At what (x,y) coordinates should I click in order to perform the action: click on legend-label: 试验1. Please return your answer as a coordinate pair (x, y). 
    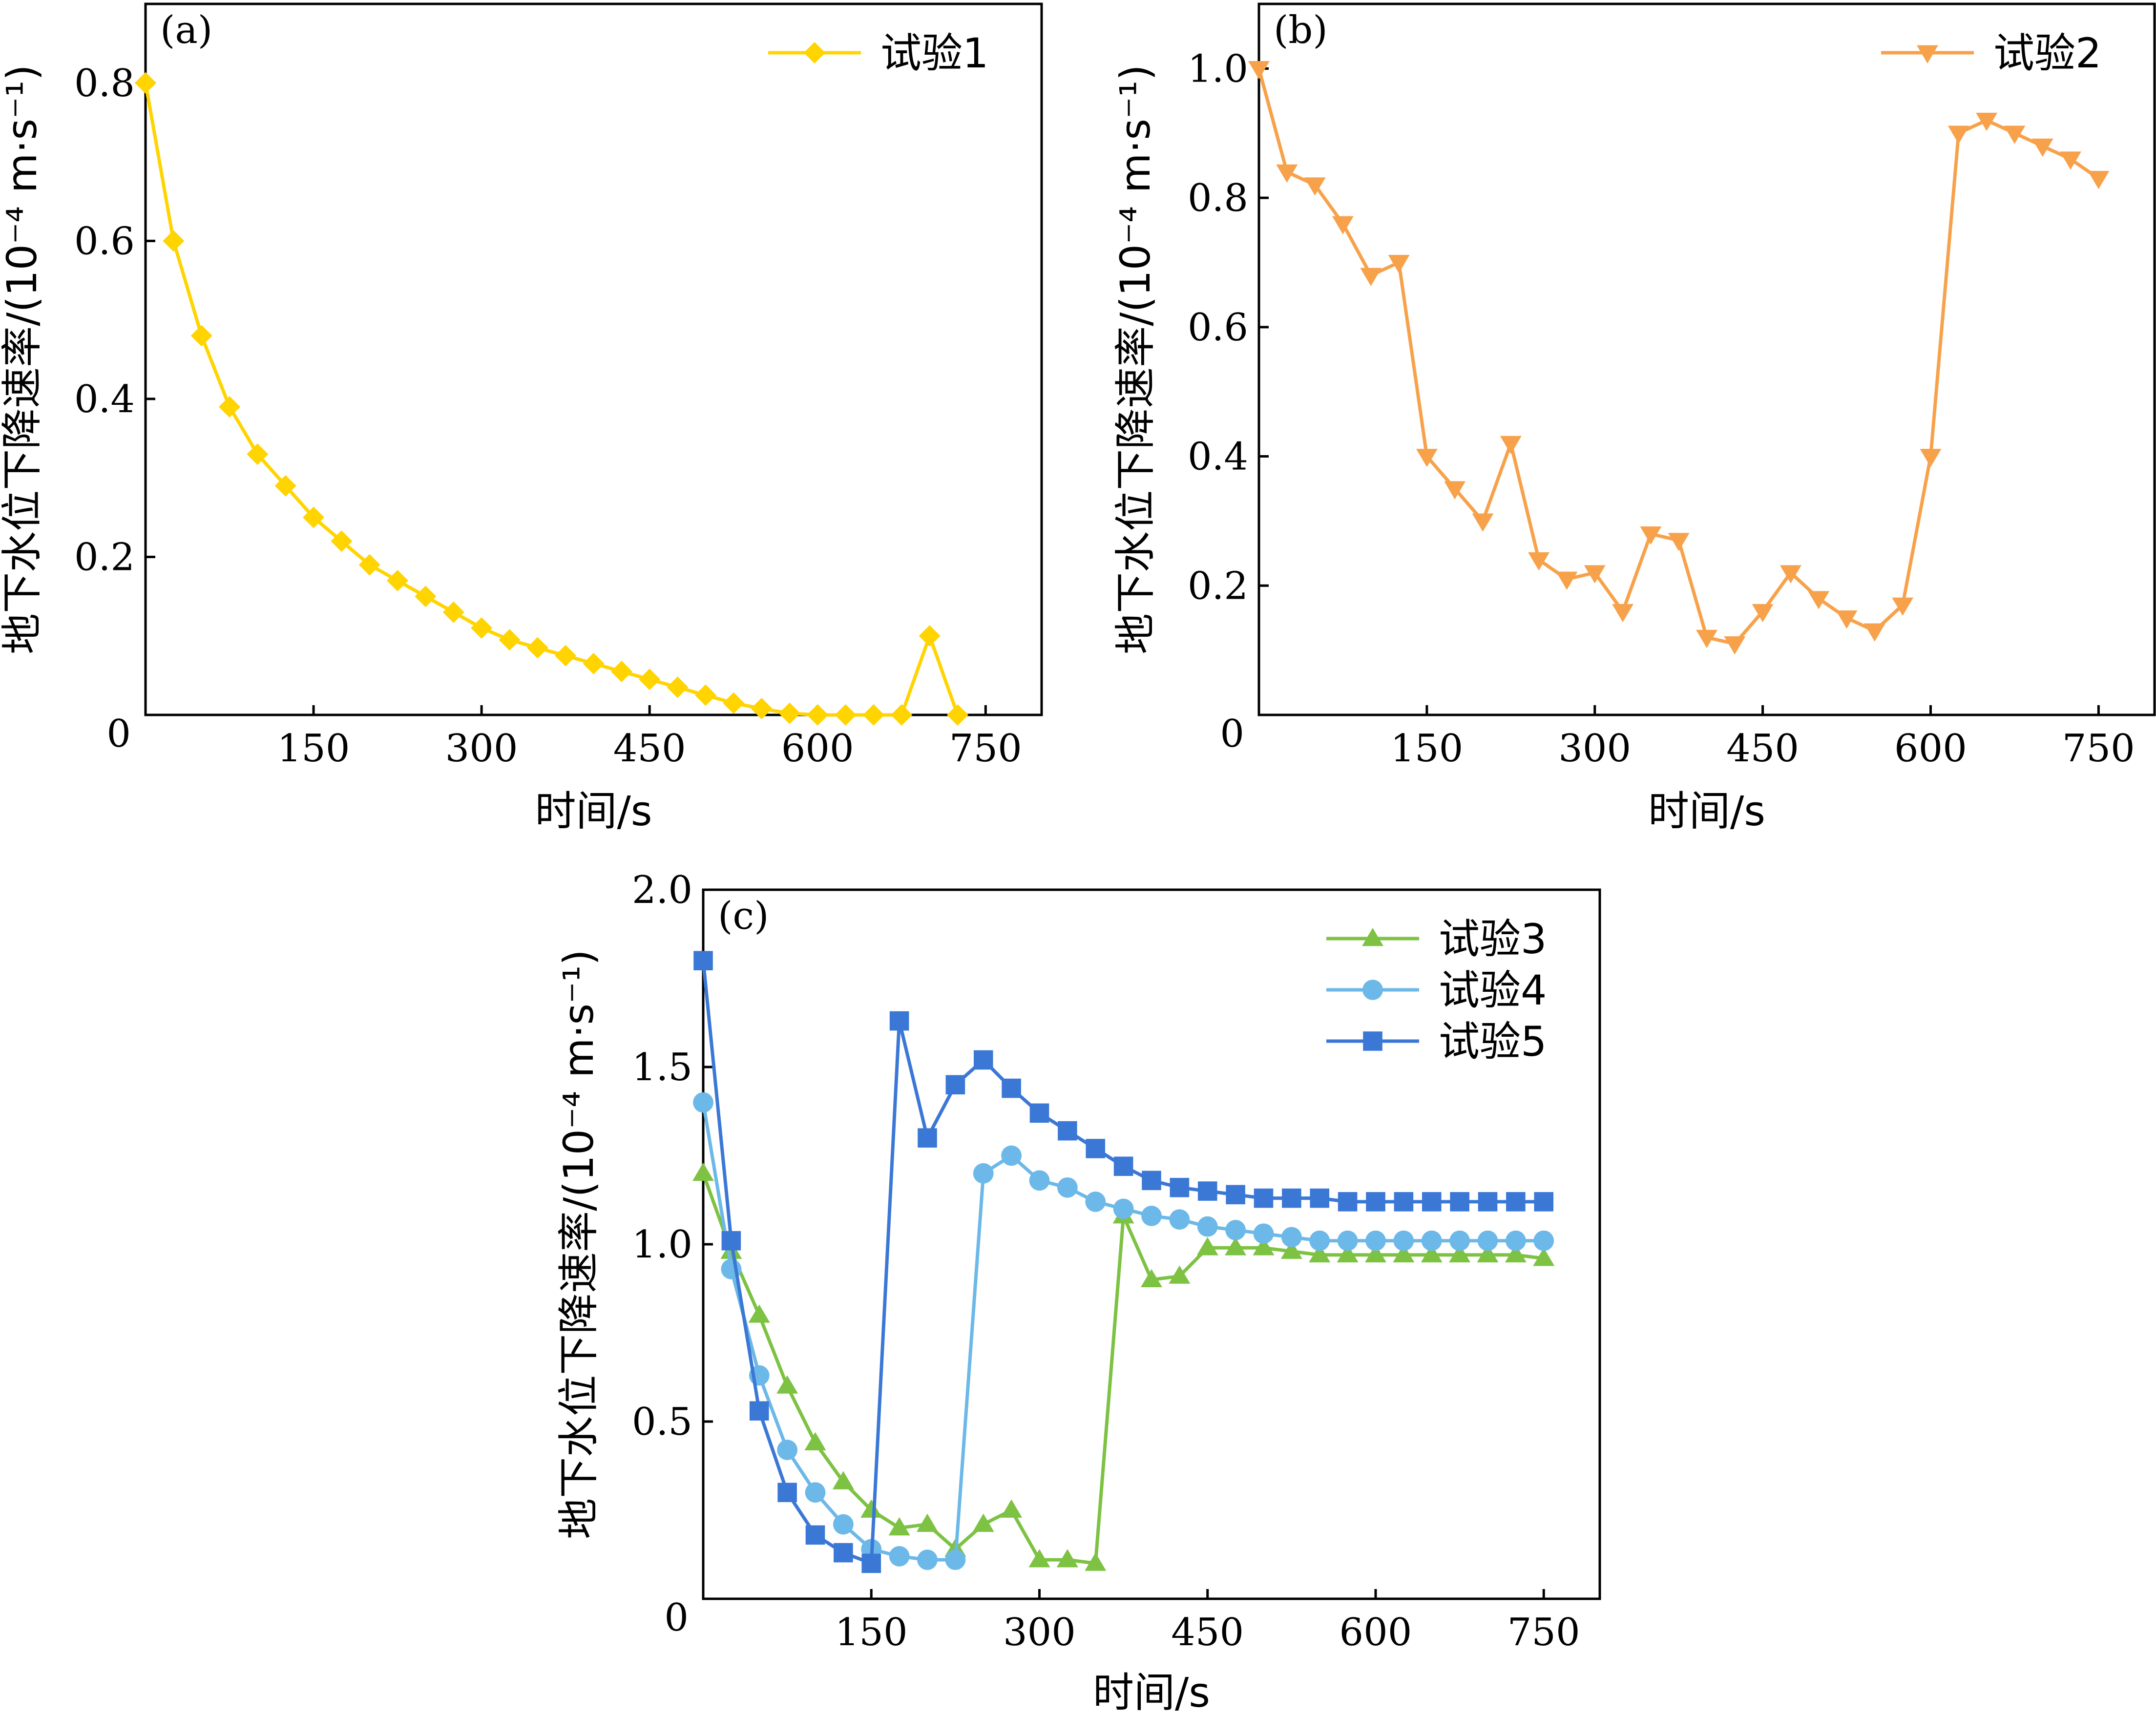
    Looking at the image, I should click on (934, 53).